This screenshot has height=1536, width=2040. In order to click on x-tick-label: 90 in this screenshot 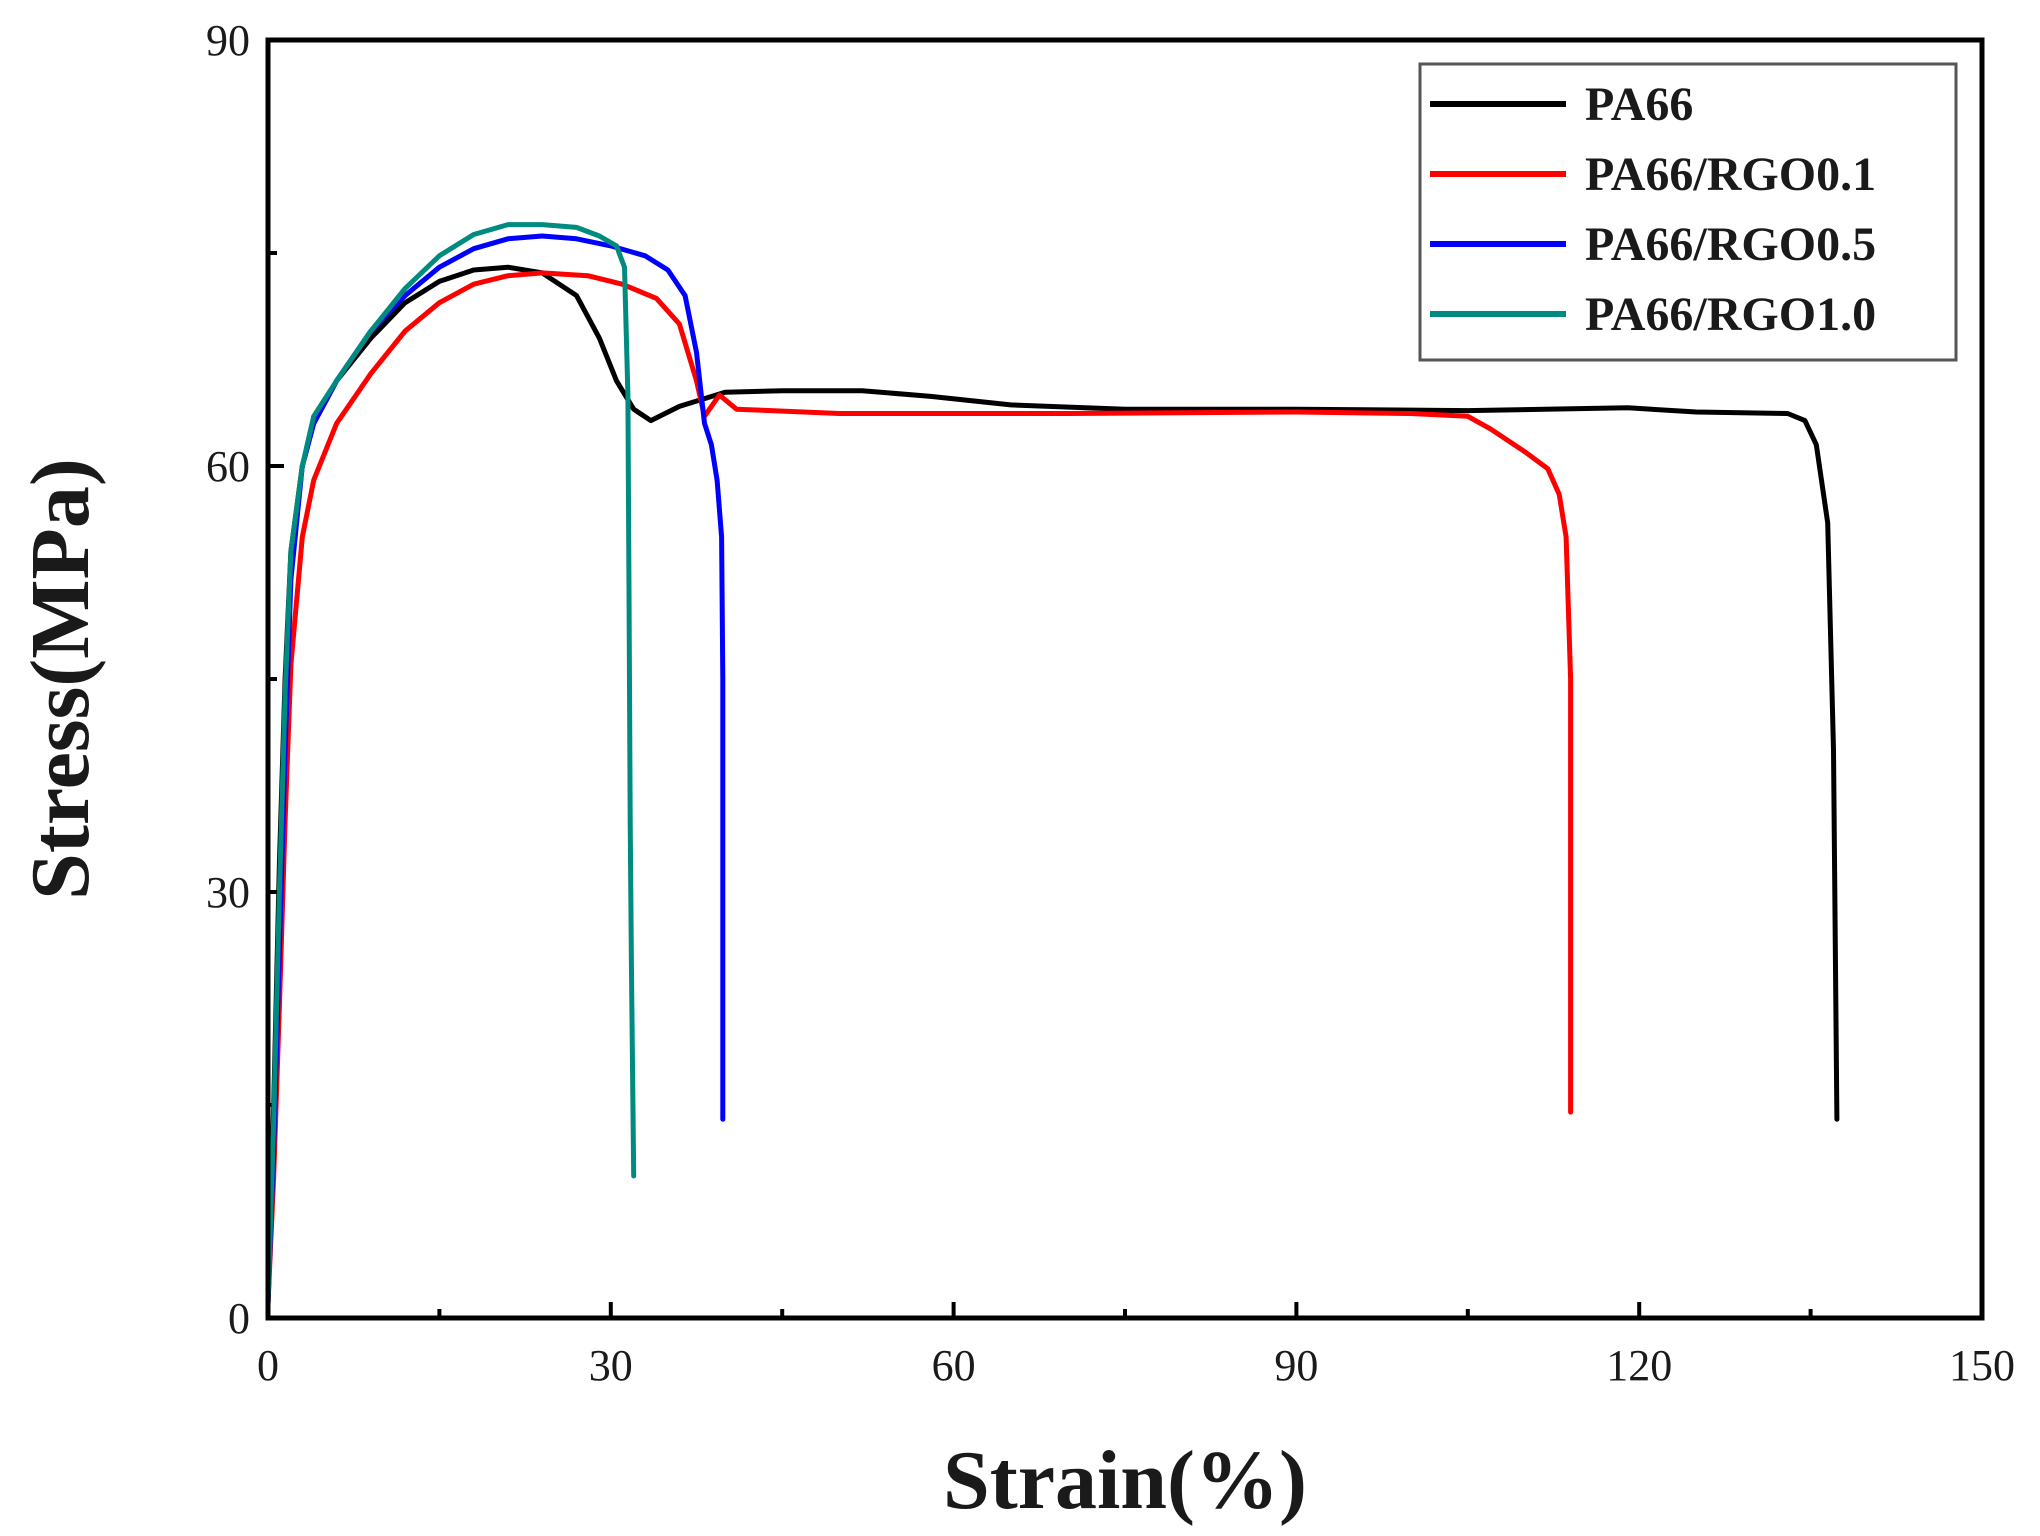, I will do `click(1296, 1365)`.